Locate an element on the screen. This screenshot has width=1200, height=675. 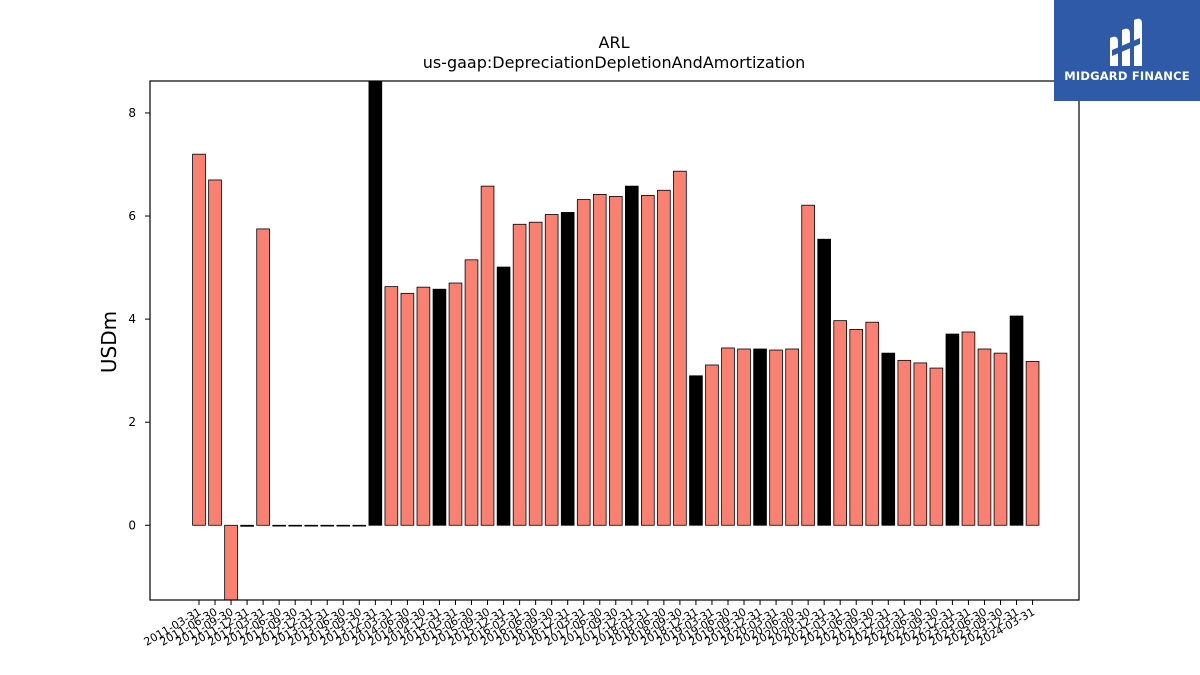
y-axis-label: USDm is located at coordinates (109, 342).